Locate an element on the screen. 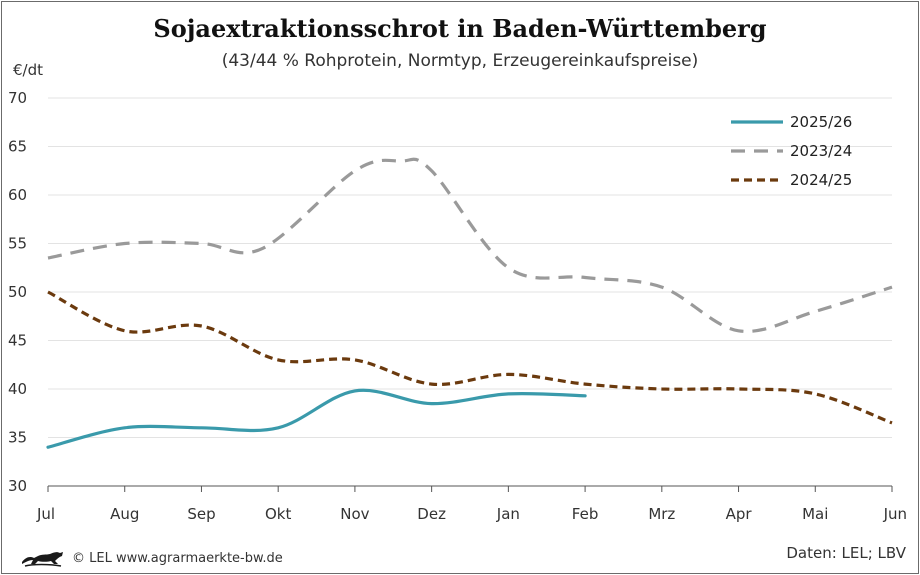 This screenshot has width=920, height=575. x-tick-label-Feb: Feb is located at coordinates (585, 514).